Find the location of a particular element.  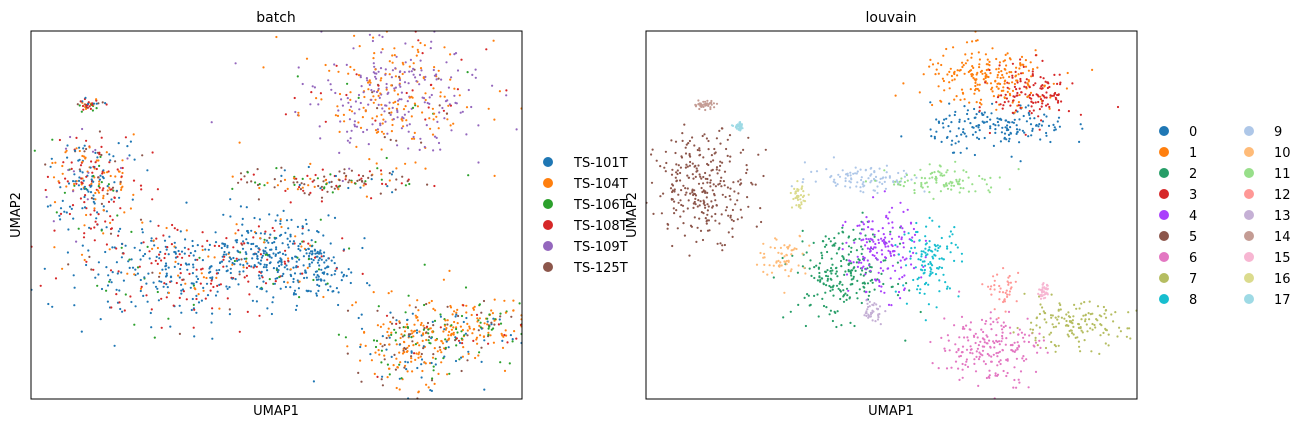

legend-marker is located at coordinates (1164, 152).